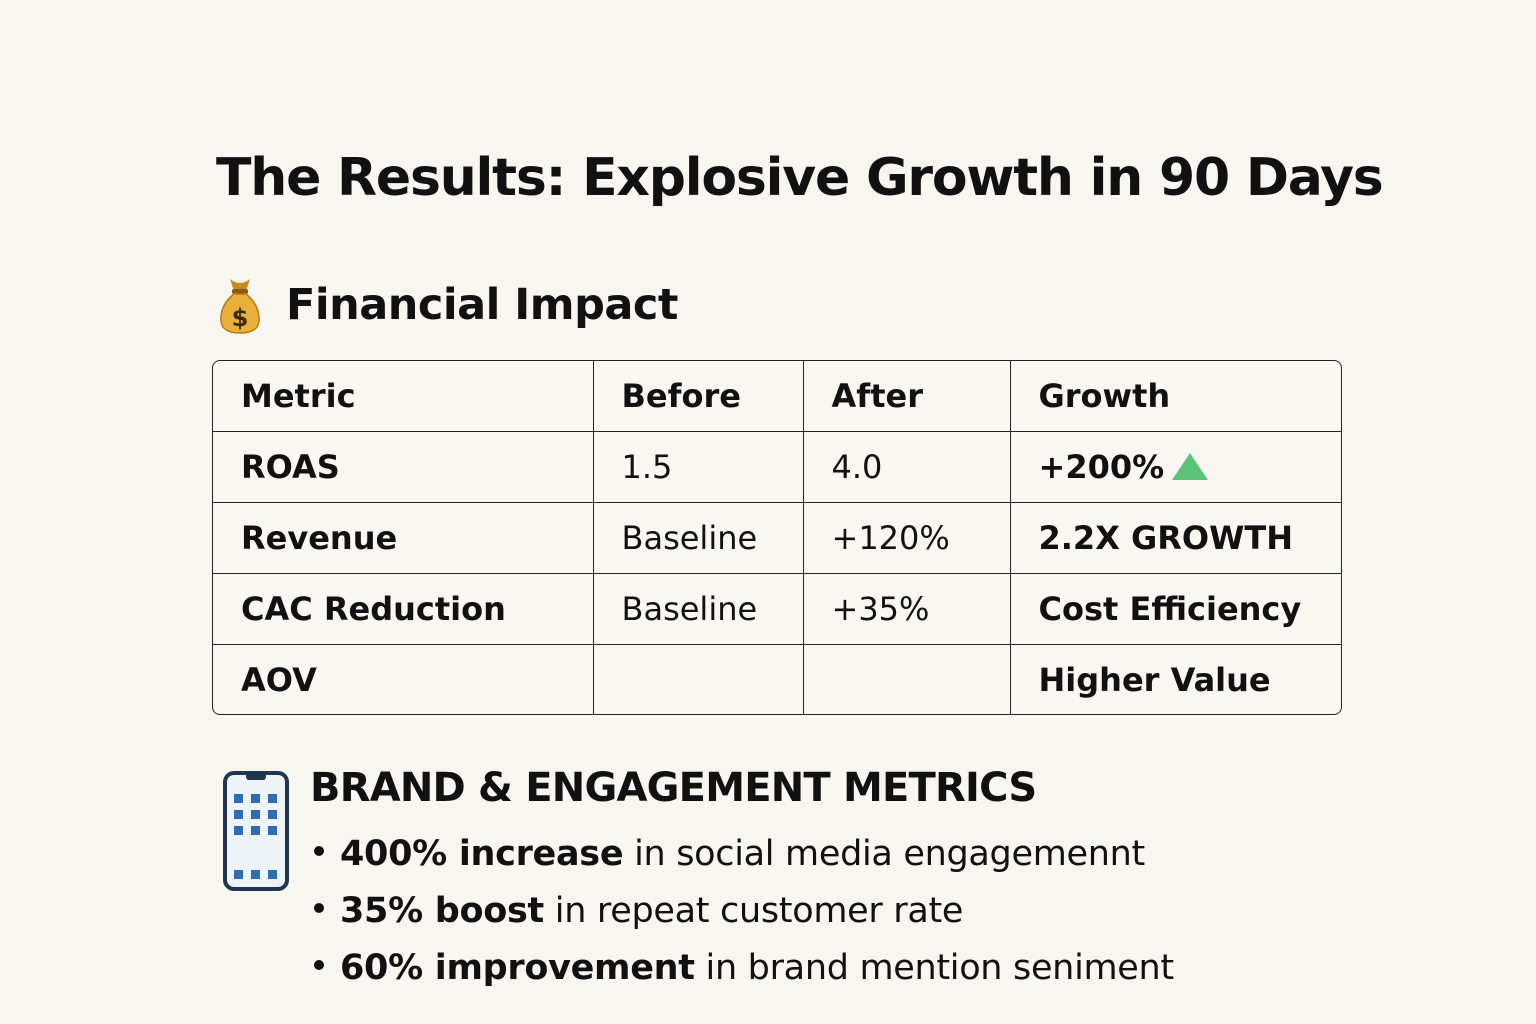 This screenshot has width=1536, height=1024. I want to click on smartphone-icon, so click(256, 831).